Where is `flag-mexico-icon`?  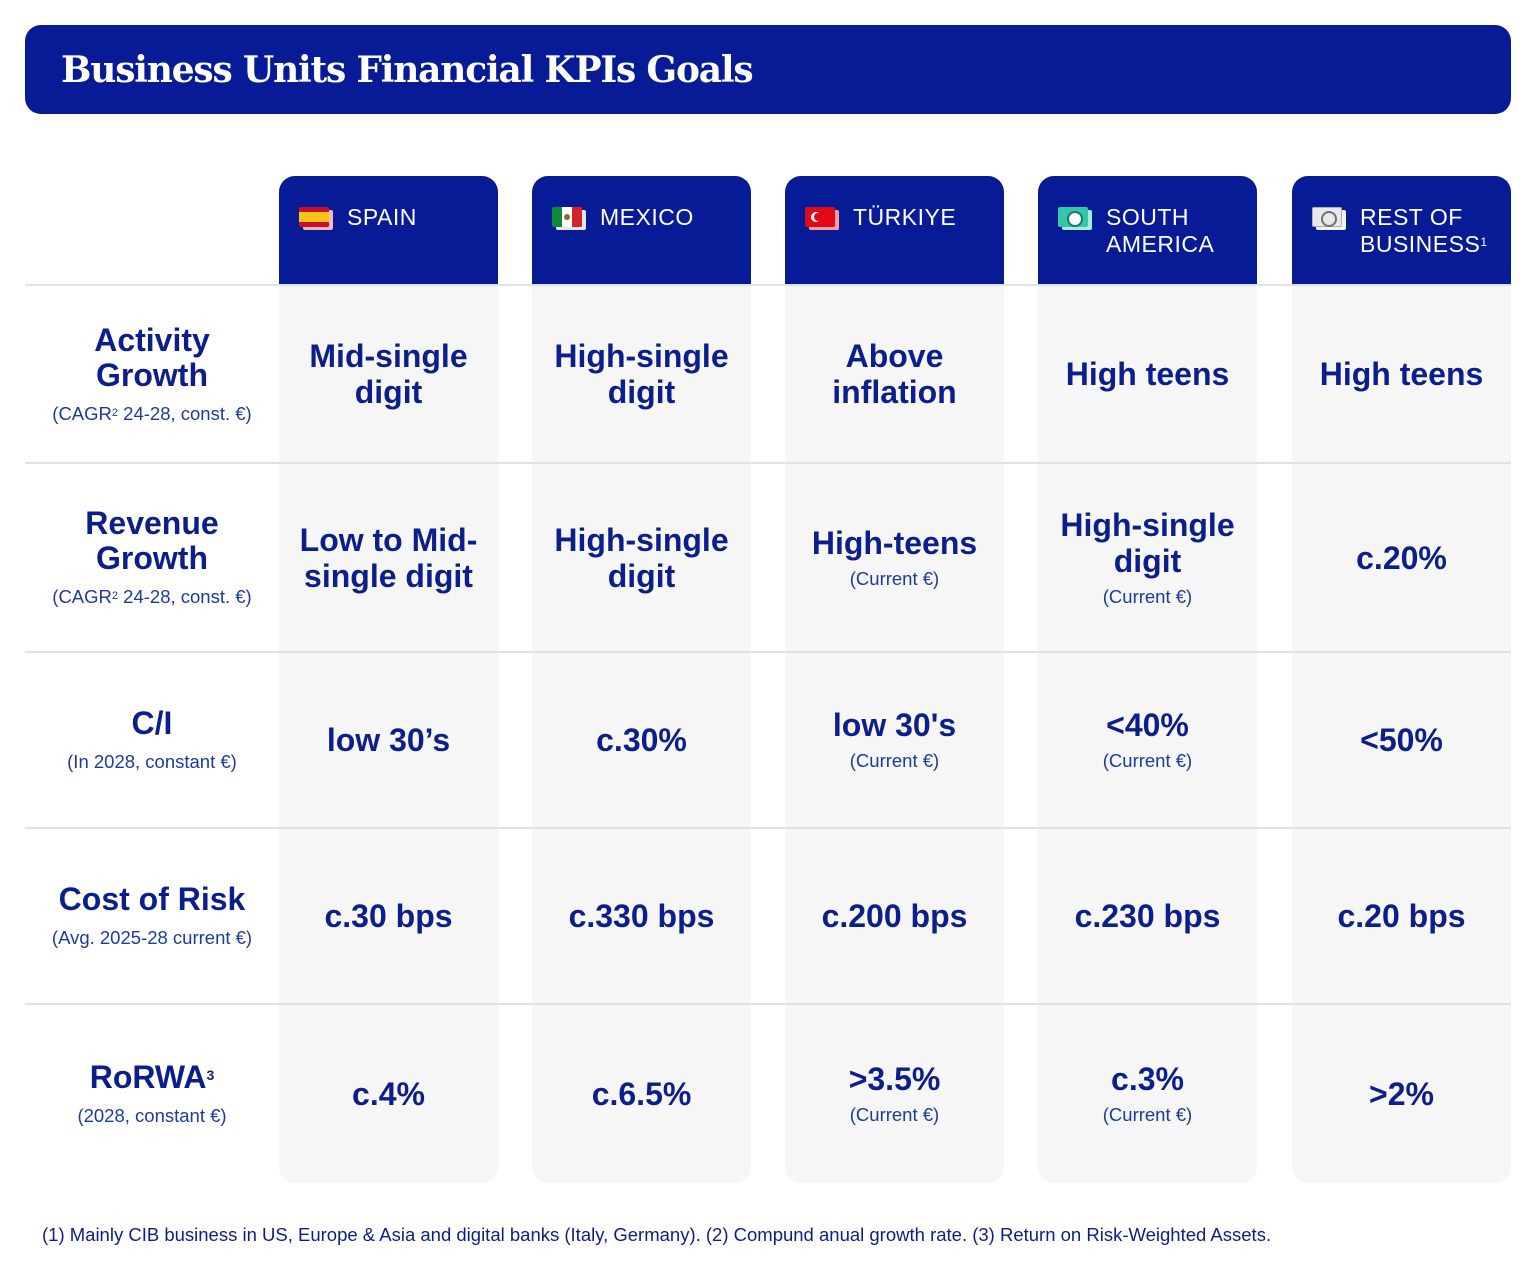 flag-mexico-icon is located at coordinates (567, 217).